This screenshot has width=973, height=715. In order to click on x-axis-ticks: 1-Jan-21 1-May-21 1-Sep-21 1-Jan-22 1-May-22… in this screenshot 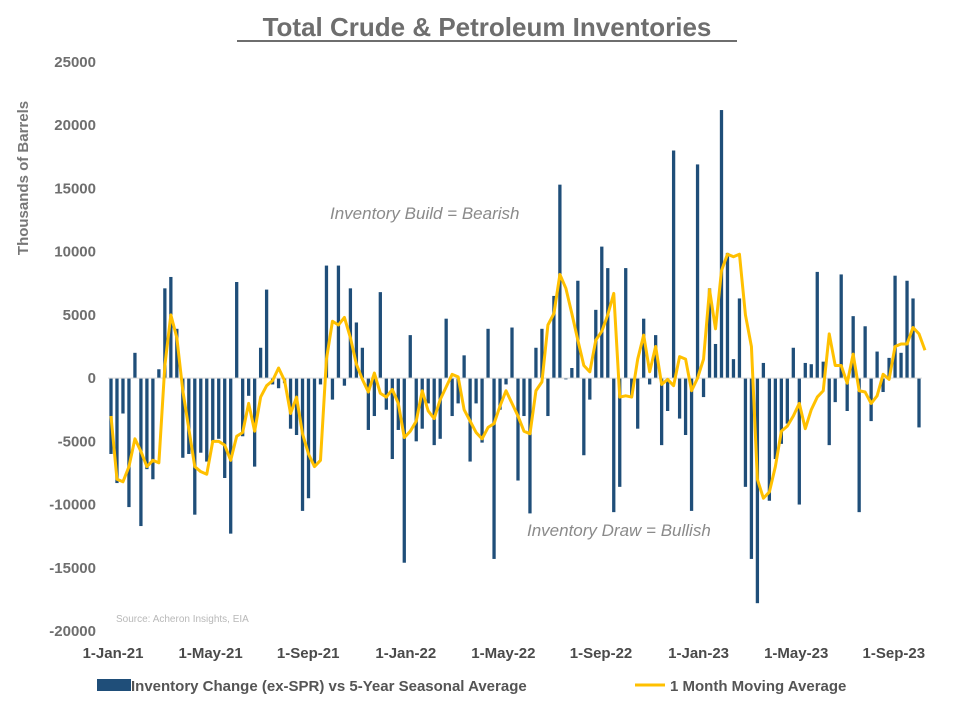, I will do `click(504, 653)`.